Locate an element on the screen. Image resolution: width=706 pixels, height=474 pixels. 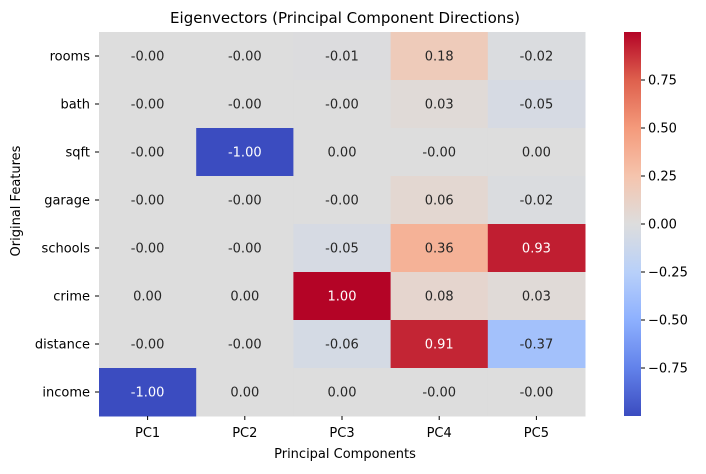
heatmap-cell-bath-PC5 is located at coordinates (536, 104).